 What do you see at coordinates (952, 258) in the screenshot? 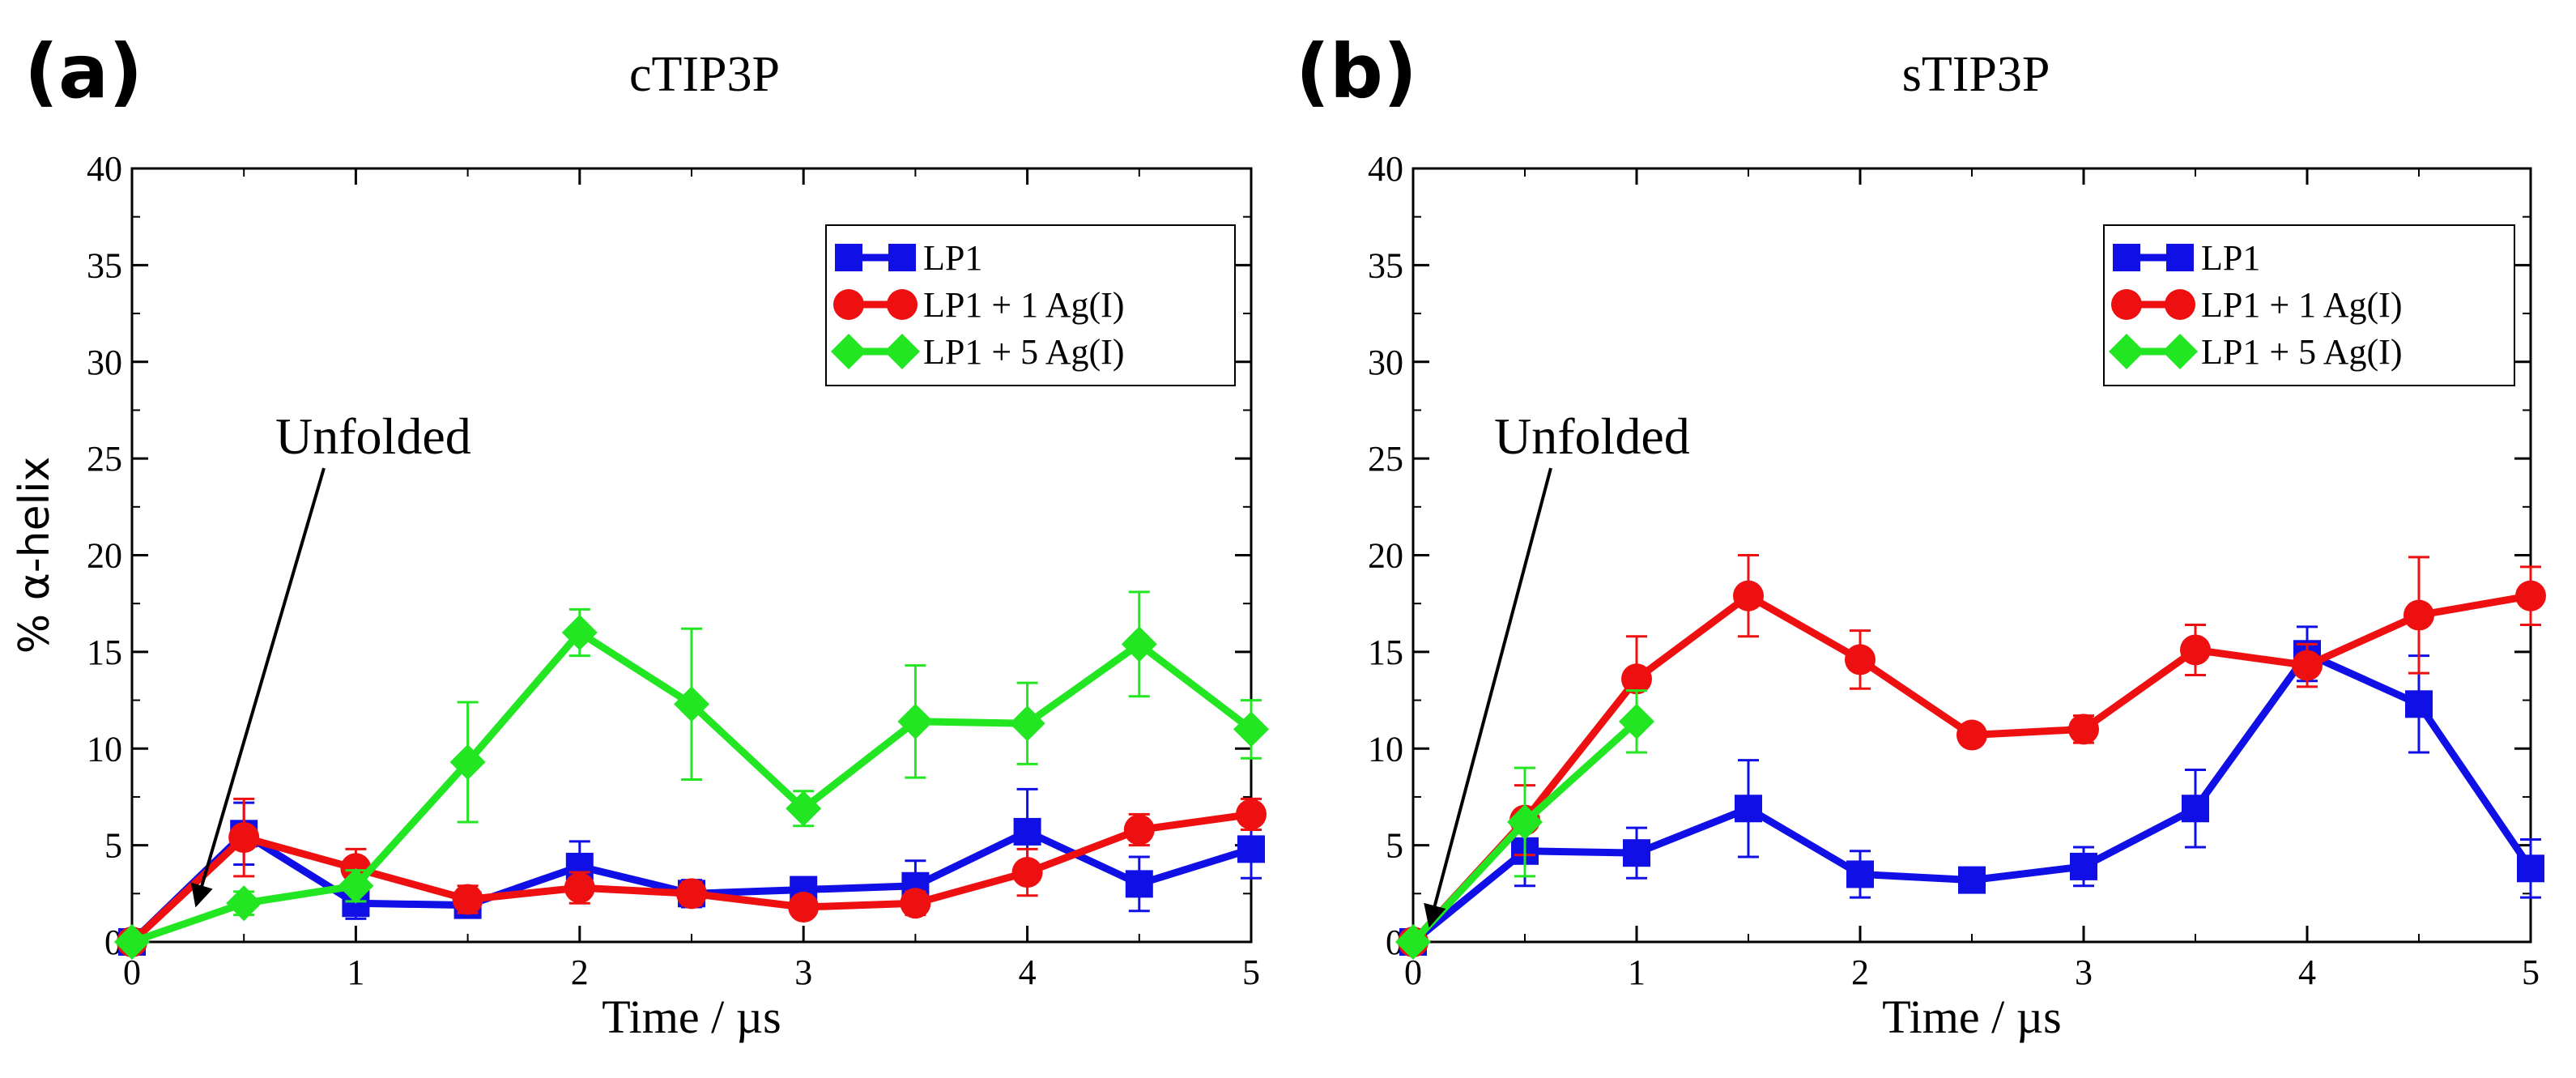
I see `legend-label: LP1` at bounding box center [952, 258].